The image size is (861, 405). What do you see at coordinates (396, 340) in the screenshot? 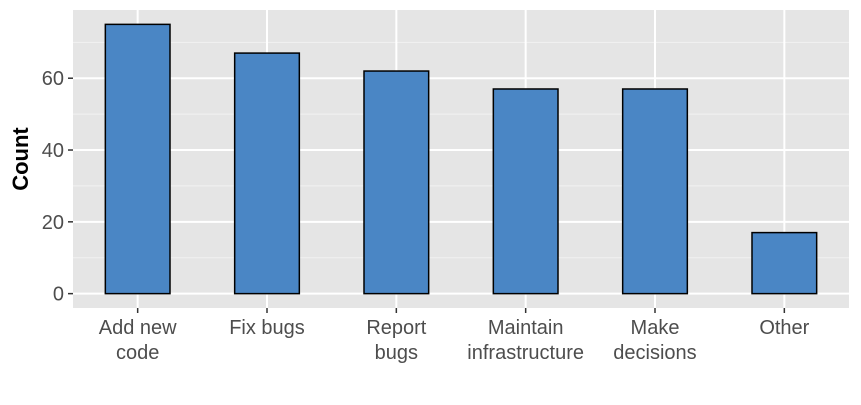
I see `x-tick-label: Report bugs` at bounding box center [396, 340].